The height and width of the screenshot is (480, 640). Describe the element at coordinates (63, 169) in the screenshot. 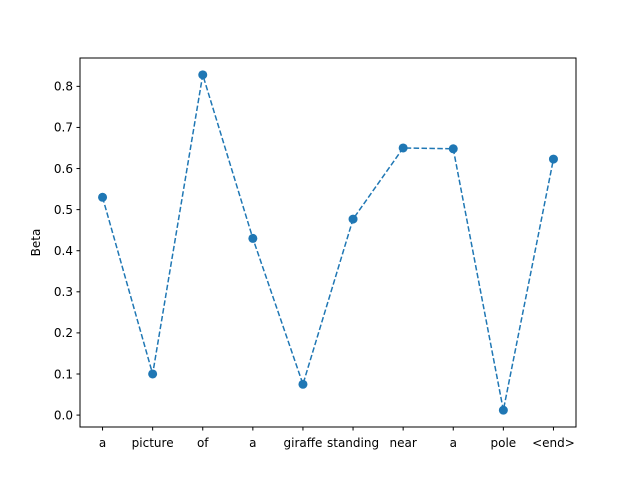

I see `y-tick-label: 0.6` at that location.